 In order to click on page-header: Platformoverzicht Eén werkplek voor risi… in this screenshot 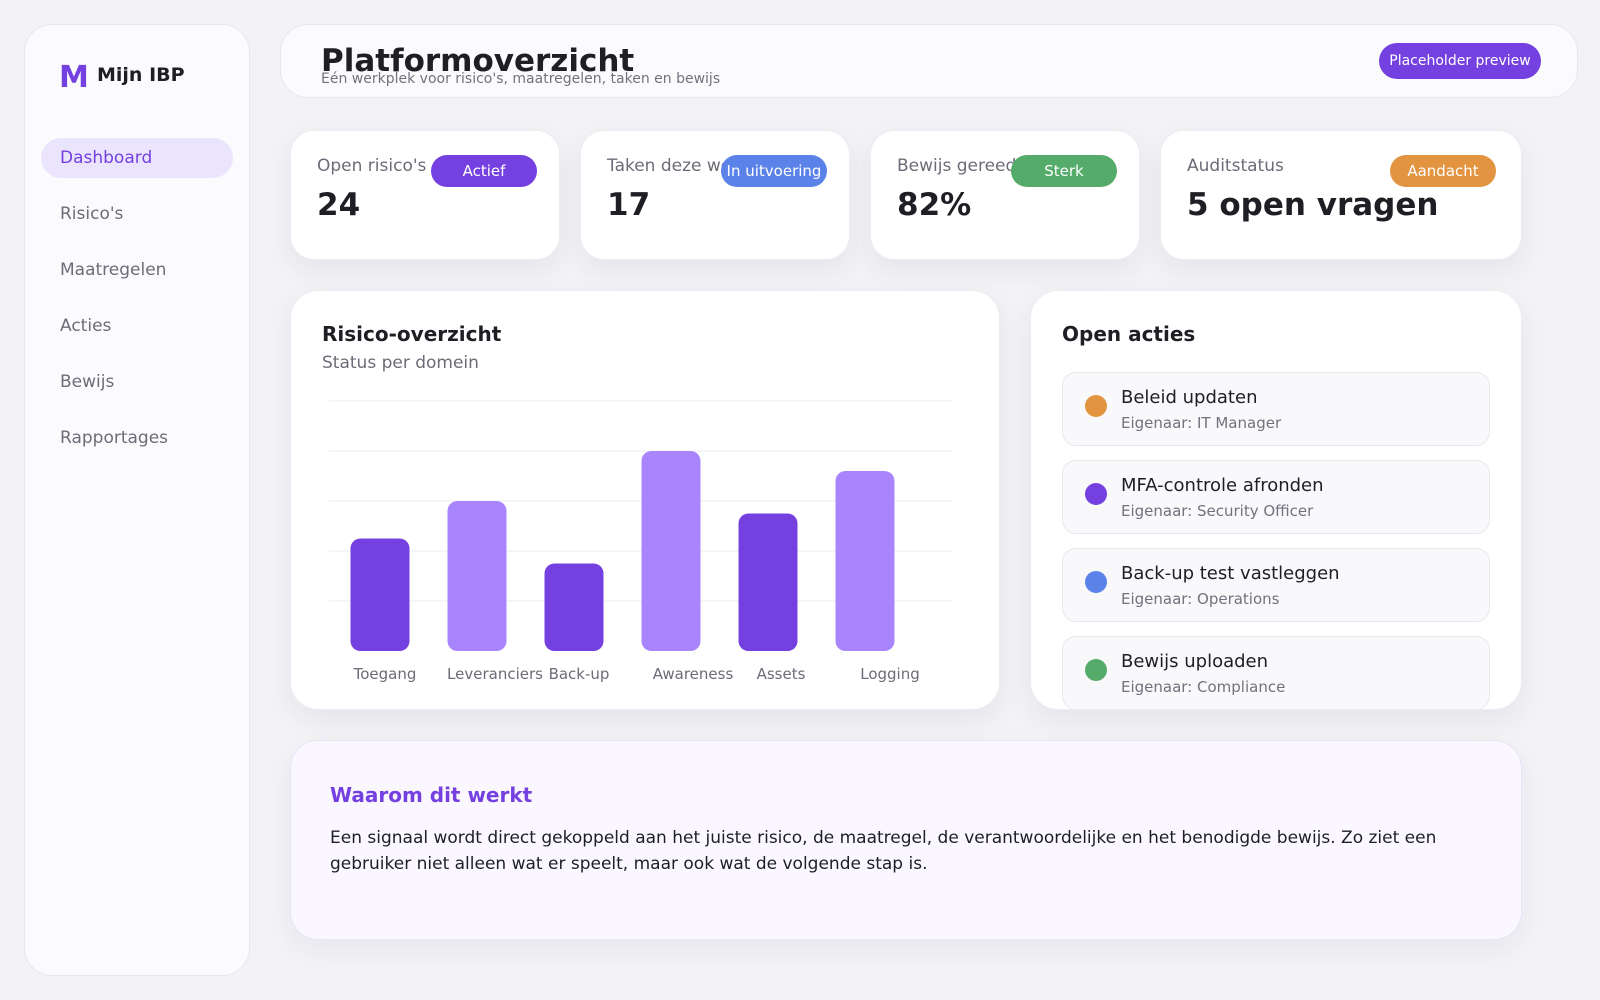, I will do `click(929, 61)`.